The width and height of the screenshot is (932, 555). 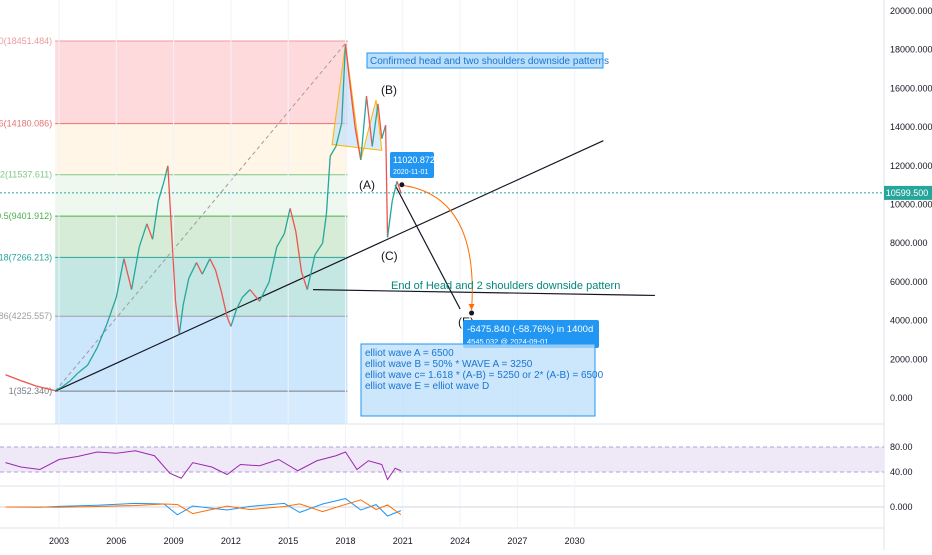 What do you see at coordinates (403, 541) in the screenshot?
I see `x-tick-label: 2021` at bounding box center [403, 541].